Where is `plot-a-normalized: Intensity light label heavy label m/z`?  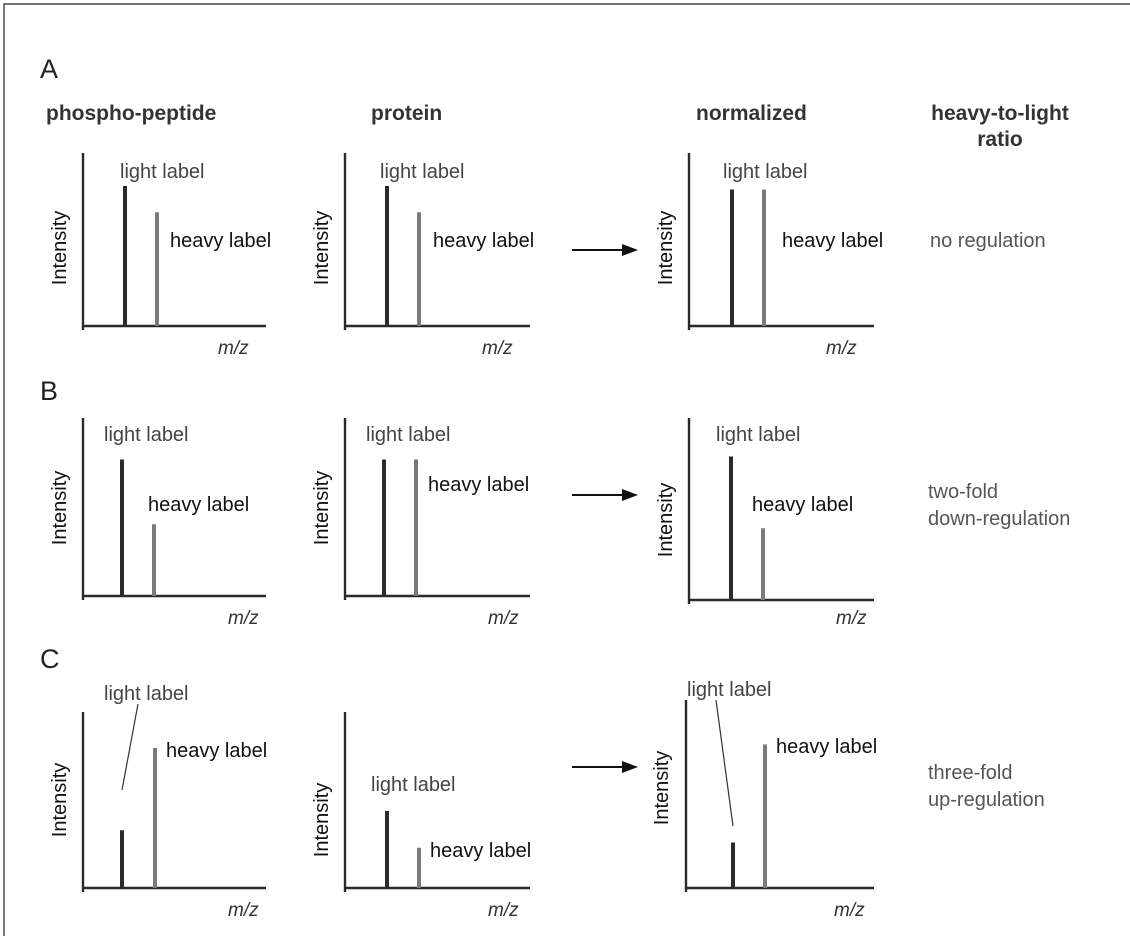
plot-a-normalized: Intensity light label heavy label m/z is located at coordinates (769, 256).